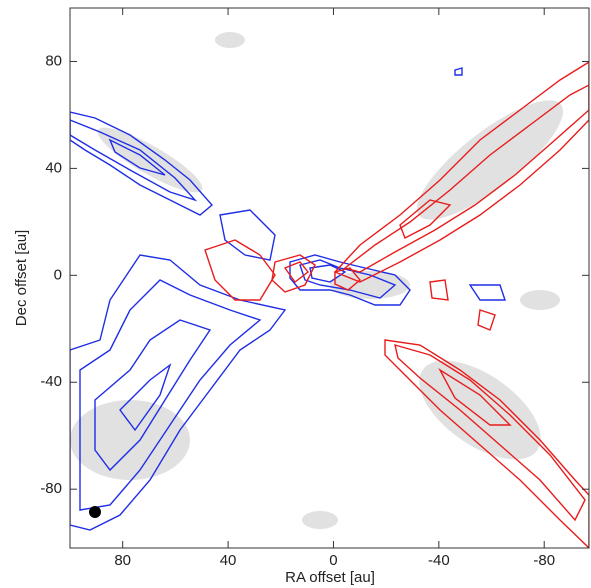  What do you see at coordinates (51, 381) in the screenshot?
I see `y-tick-label: -40` at bounding box center [51, 381].